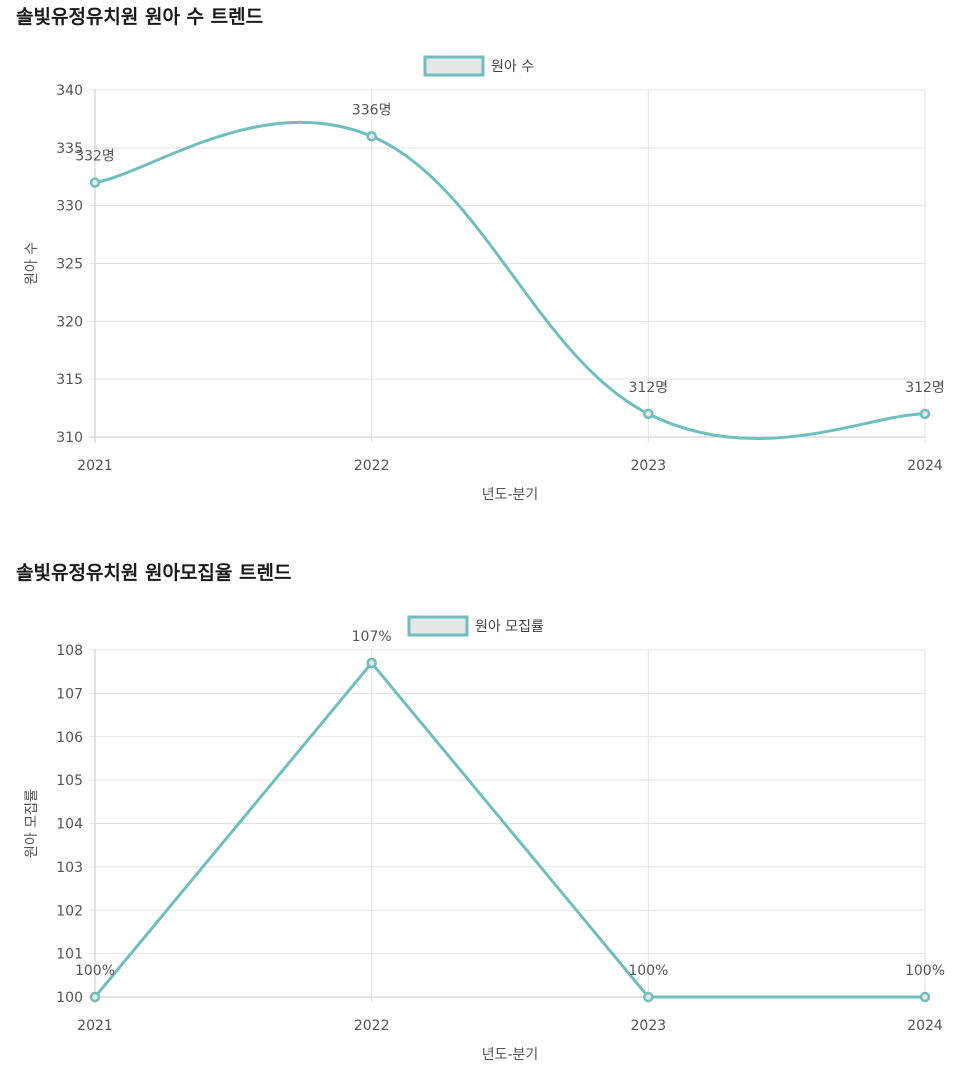  I want to click on y-tick-label: 104, so click(69, 825).